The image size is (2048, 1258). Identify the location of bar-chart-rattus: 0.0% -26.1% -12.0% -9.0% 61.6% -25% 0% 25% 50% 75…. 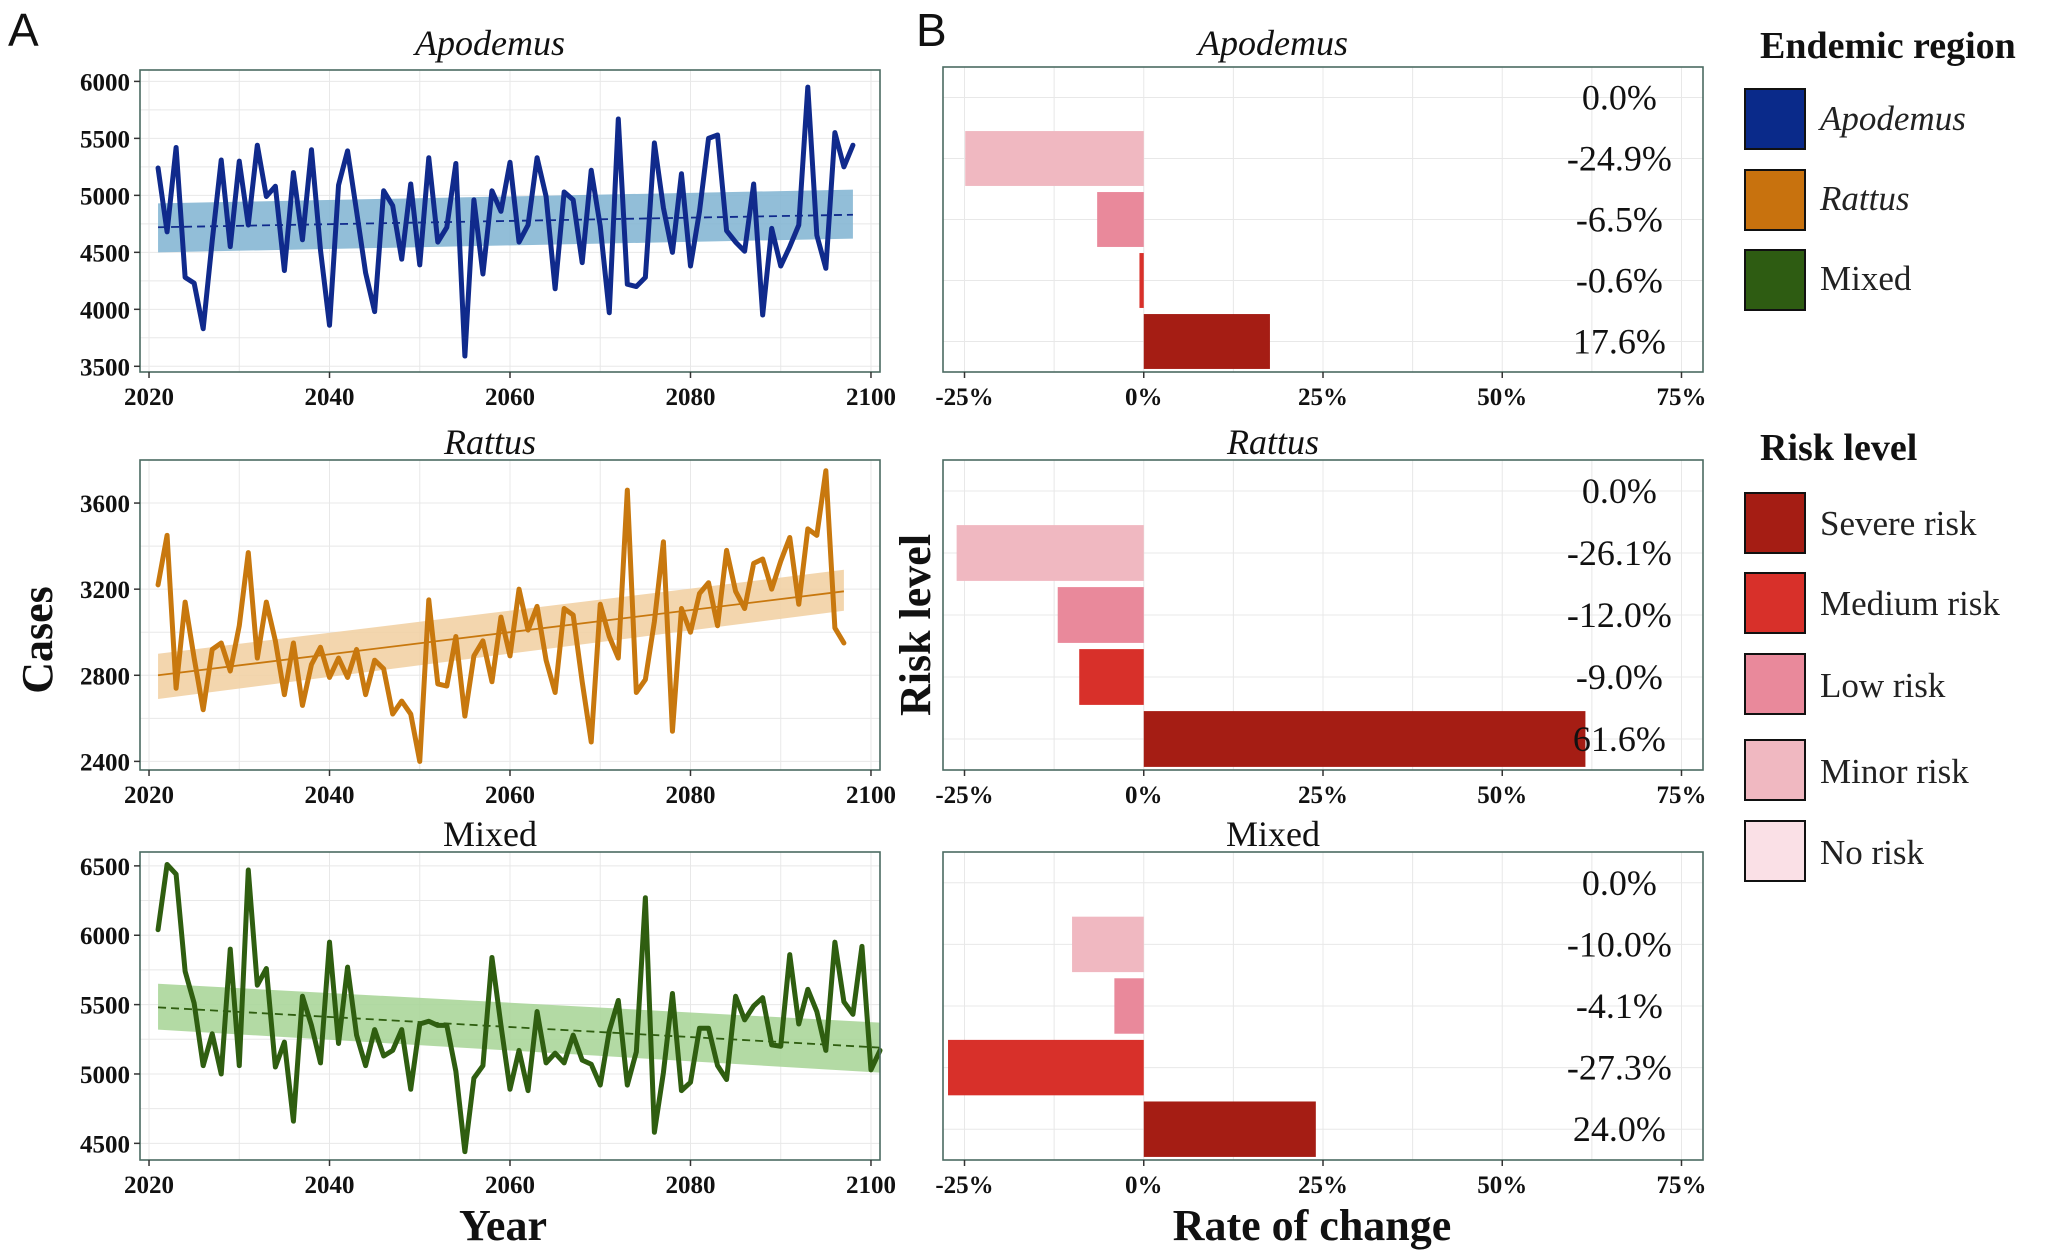
(1320, 615).